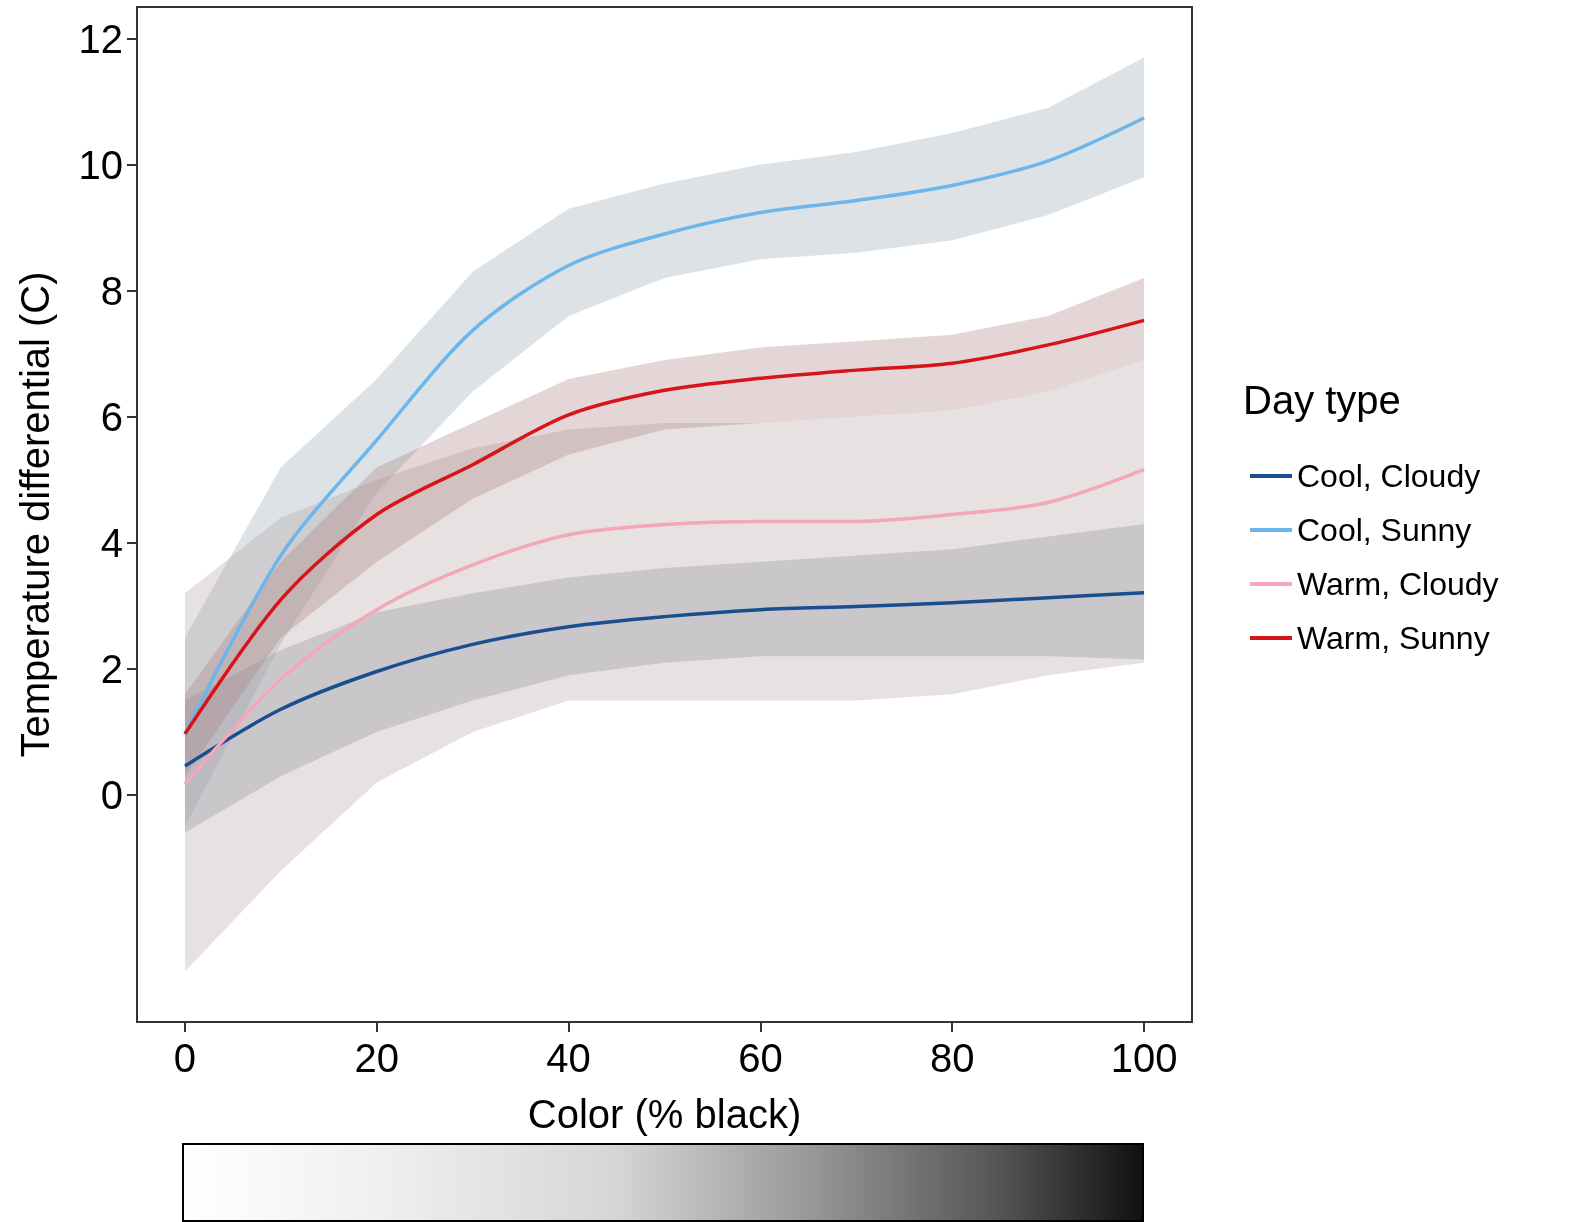  Describe the element at coordinates (100, 164) in the screenshot. I see `y-tick-label: 10` at that location.